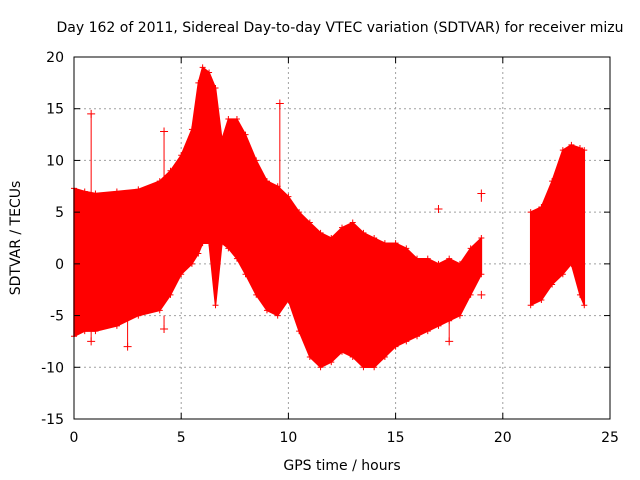 This screenshot has width=640, height=480. I want to click on x-tick-label: 10, so click(288, 438).